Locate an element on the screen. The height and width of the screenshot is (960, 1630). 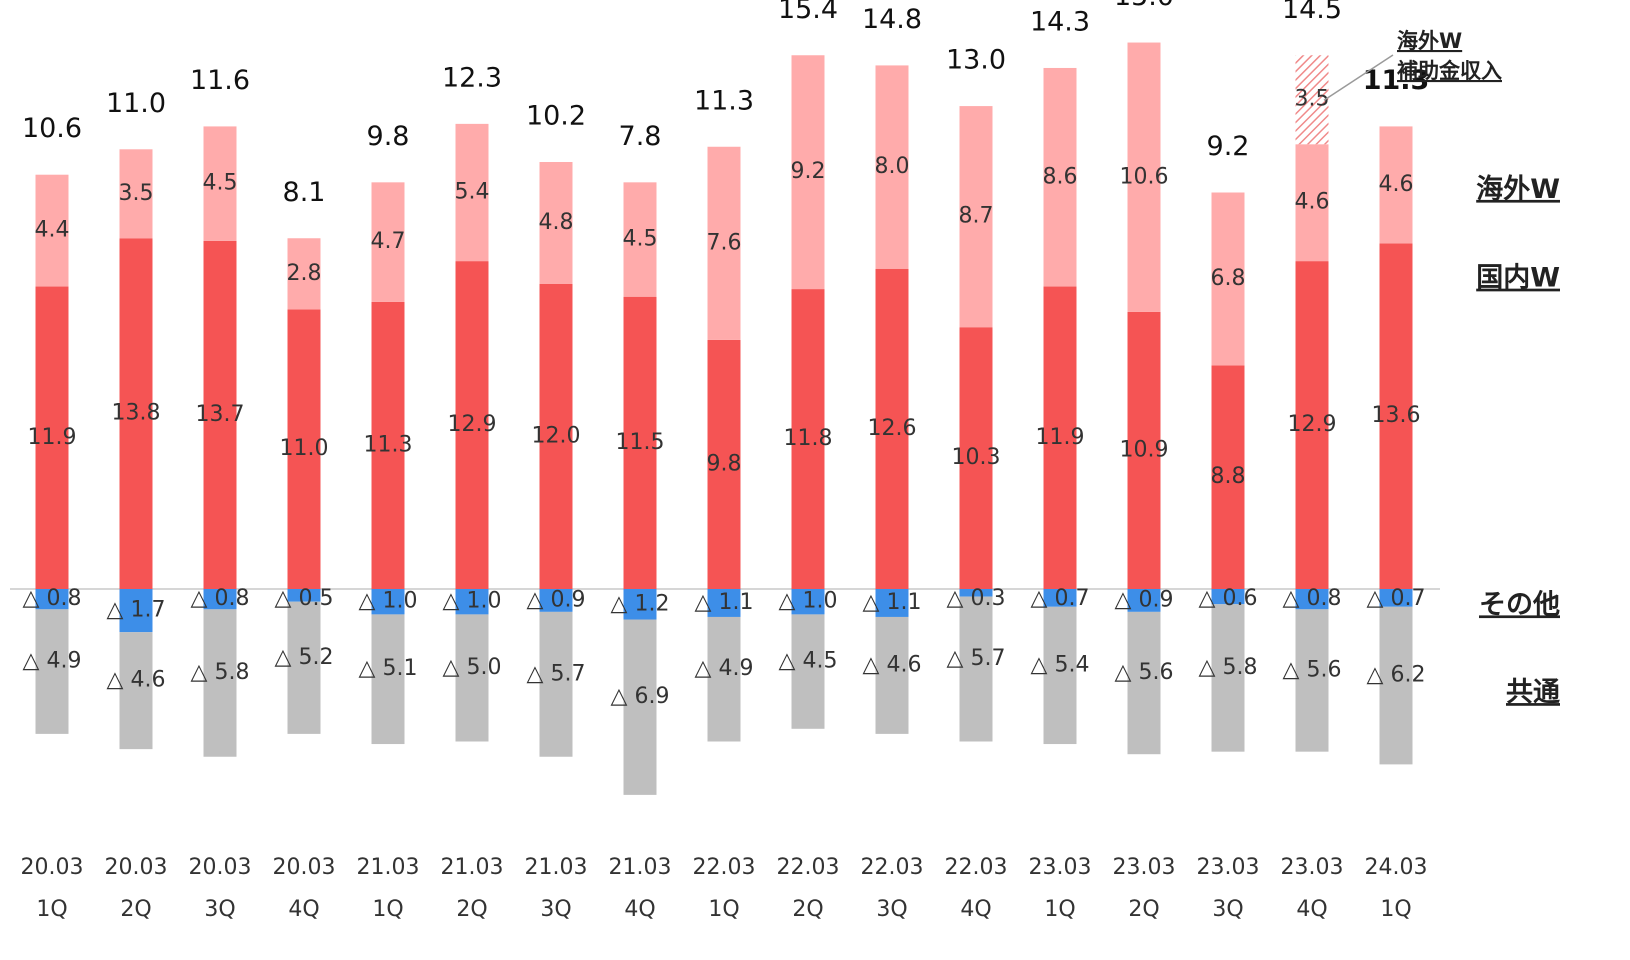
segment-label: 8.8 is located at coordinates (1228, 476).